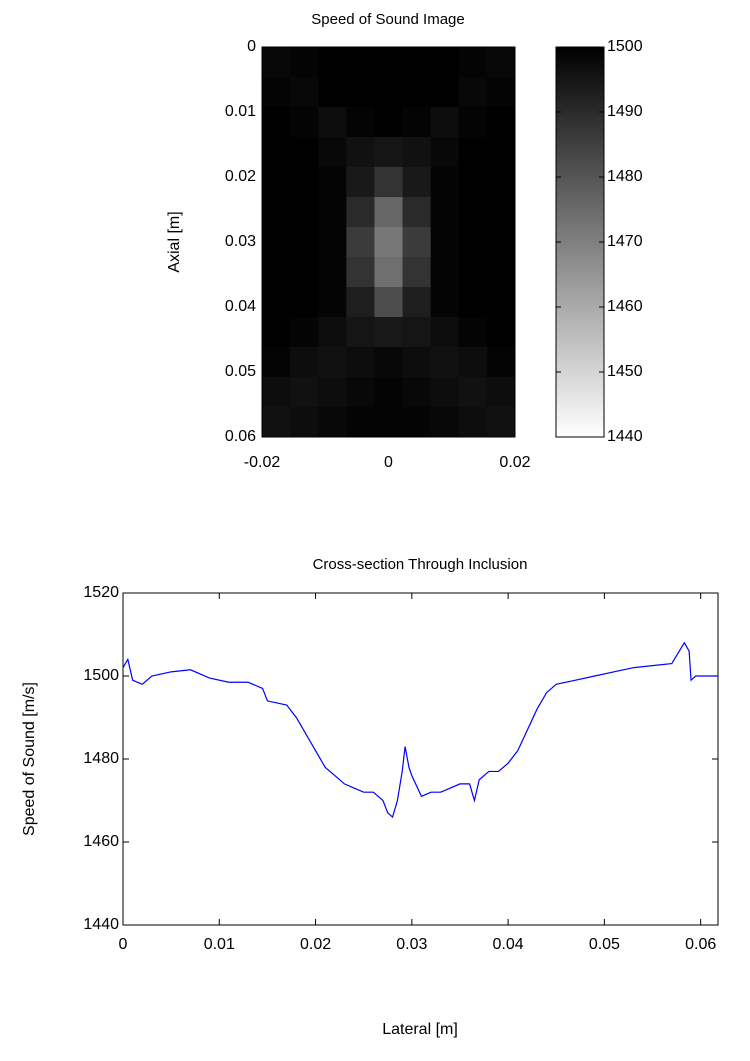 Image resolution: width=750 pixels, height=1061 pixels. What do you see at coordinates (420, 1029) in the screenshot?
I see `x-axis-label: Lateral [m]` at bounding box center [420, 1029].